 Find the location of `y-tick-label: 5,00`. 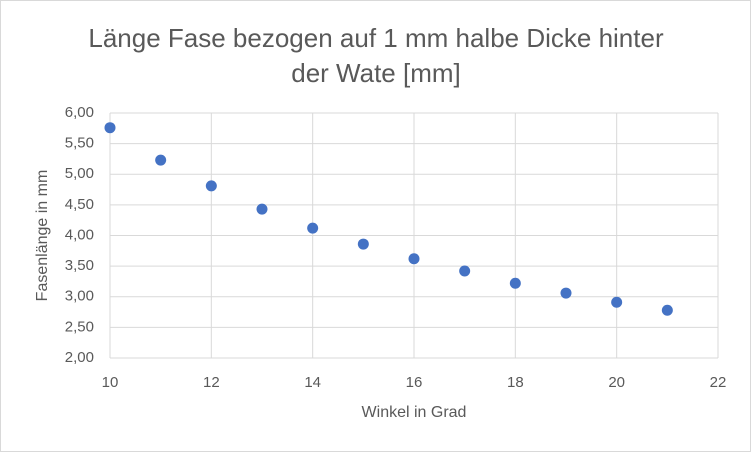

y-tick-label: 5,00 is located at coordinates (79, 173).